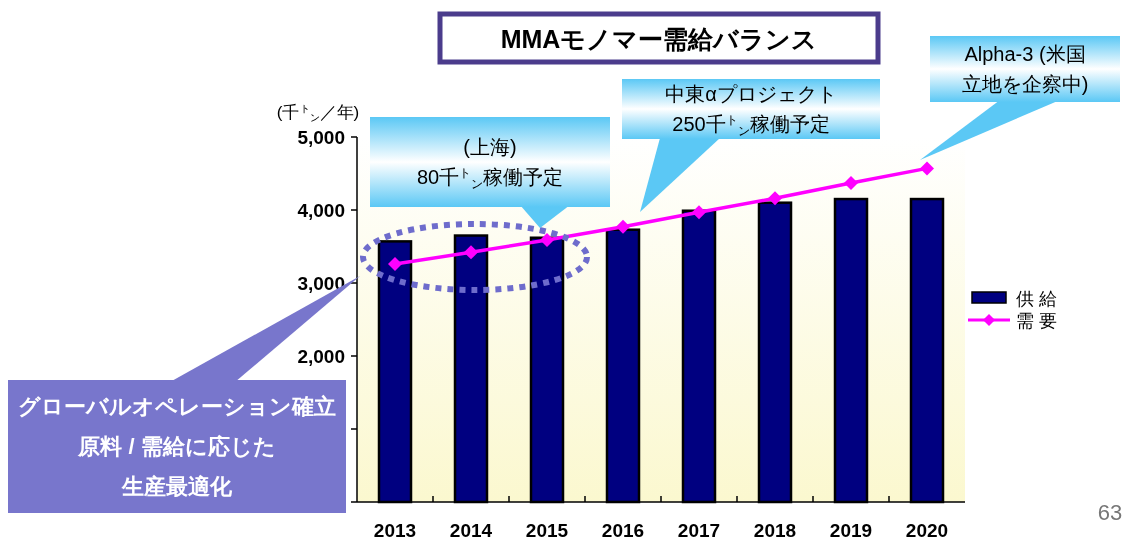 This screenshot has height=540, width=1127. I want to click on text: 原料 / 需給に応じた, so click(176, 447).